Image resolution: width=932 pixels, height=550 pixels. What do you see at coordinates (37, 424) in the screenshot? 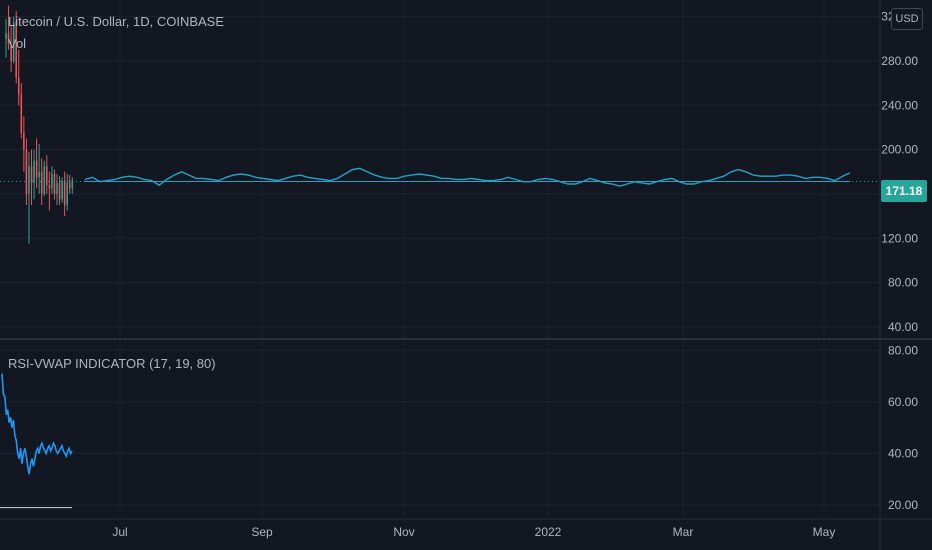
I see `rsi-line` at bounding box center [37, 424].